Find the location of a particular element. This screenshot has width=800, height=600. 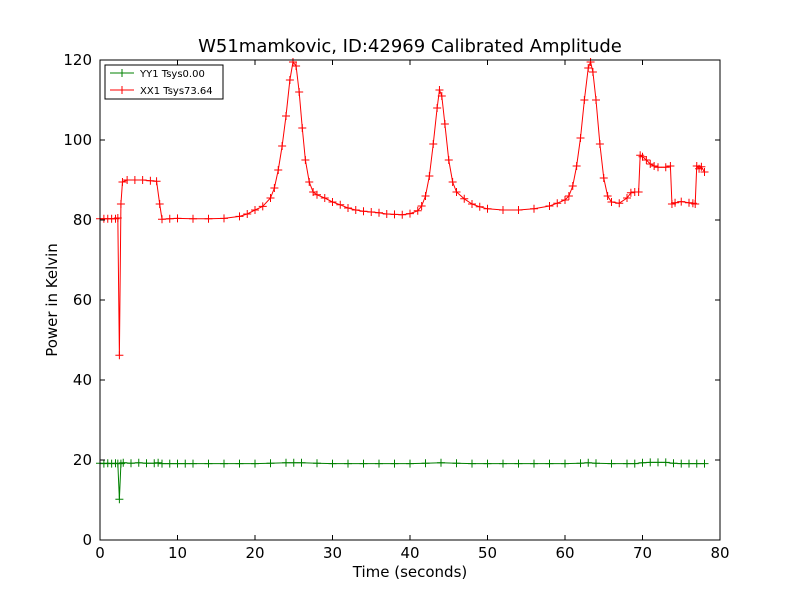

legend: YY1 Tsys0.00 XX1 Tsys73.64 is located at coordinates (164, 82).